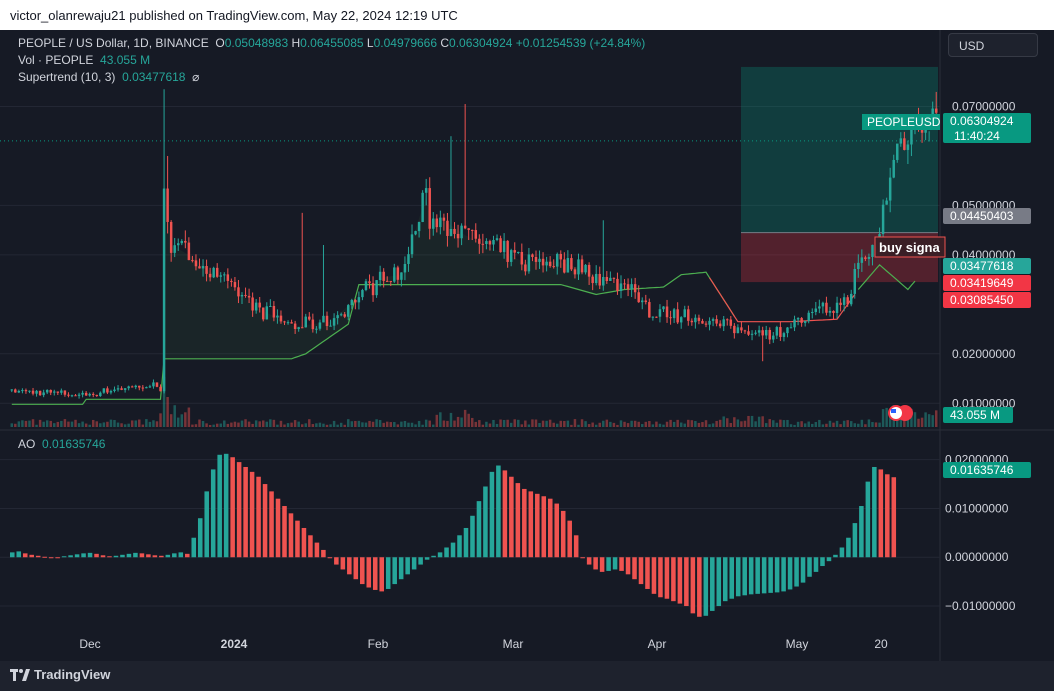 Image resolution: width=1054 pixels, height=691 pixels. Describe the element at coordinates (435, 269) in the screenshot. I see `supertrend-fill` at that location.